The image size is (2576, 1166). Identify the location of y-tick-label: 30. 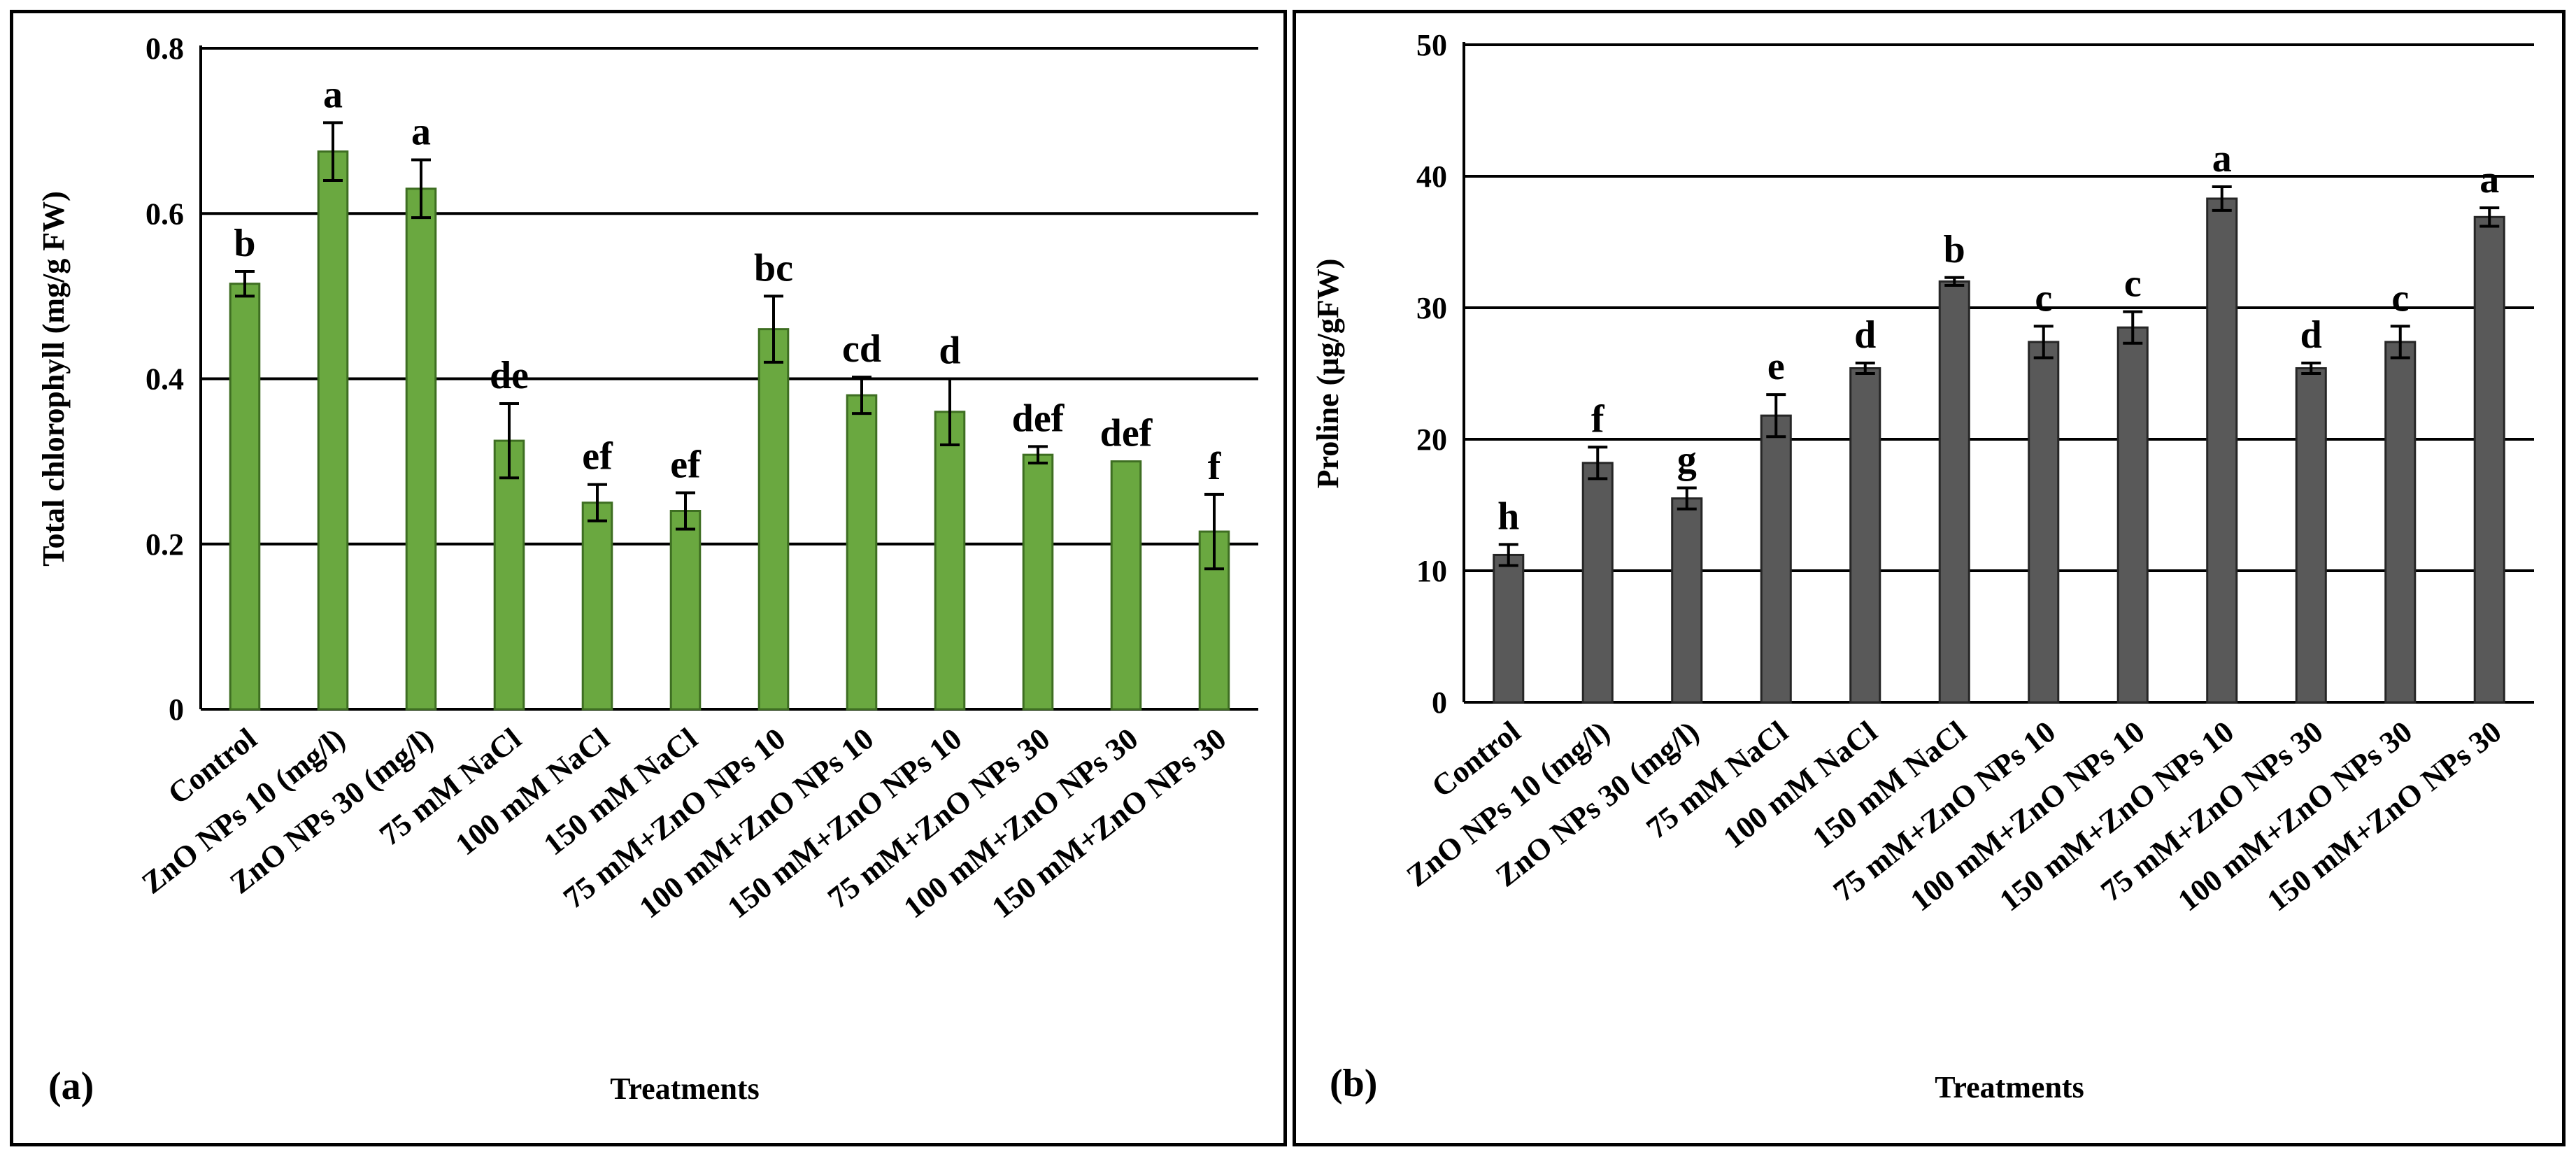
(1431, 308).